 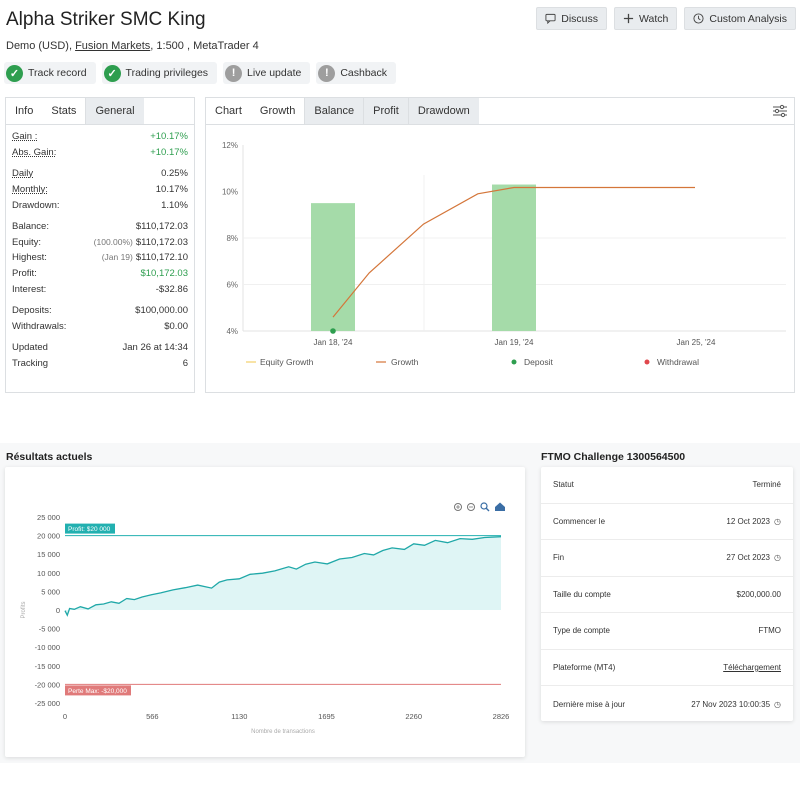 I want to click on stat-abs-gain: Abs. Gain: +10.17%, so click(x=100, y=153).